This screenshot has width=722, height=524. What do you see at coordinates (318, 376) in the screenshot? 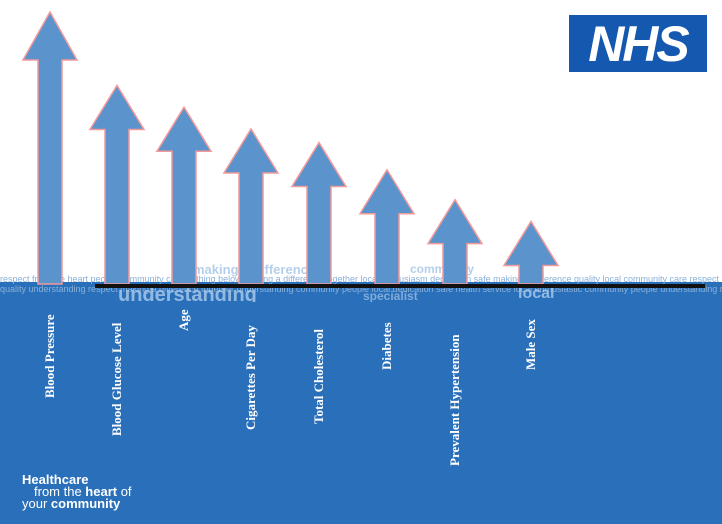
I see `factor-label: Total Cholesterol` at bounding box center [318, 376].